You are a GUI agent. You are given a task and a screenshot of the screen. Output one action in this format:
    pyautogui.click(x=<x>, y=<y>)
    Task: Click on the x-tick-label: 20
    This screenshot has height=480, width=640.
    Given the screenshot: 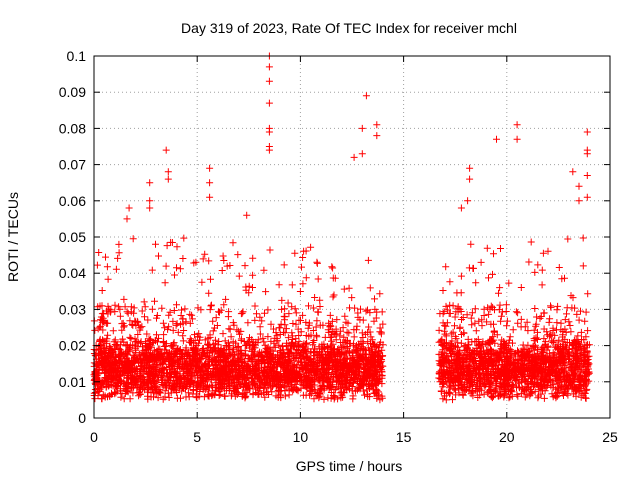 What is the action you would take?
    pyautogui.click(x=507, y=437)
    